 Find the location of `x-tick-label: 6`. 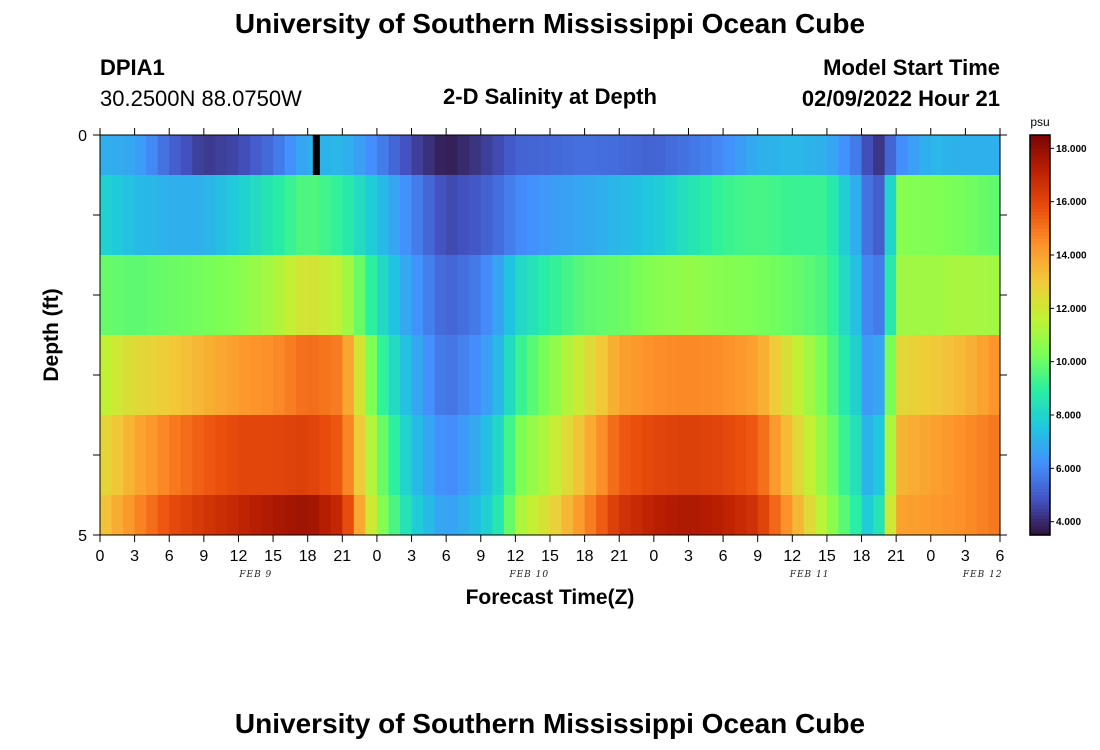

x-tick-label: 6 is located at coordinates (1000, 556).